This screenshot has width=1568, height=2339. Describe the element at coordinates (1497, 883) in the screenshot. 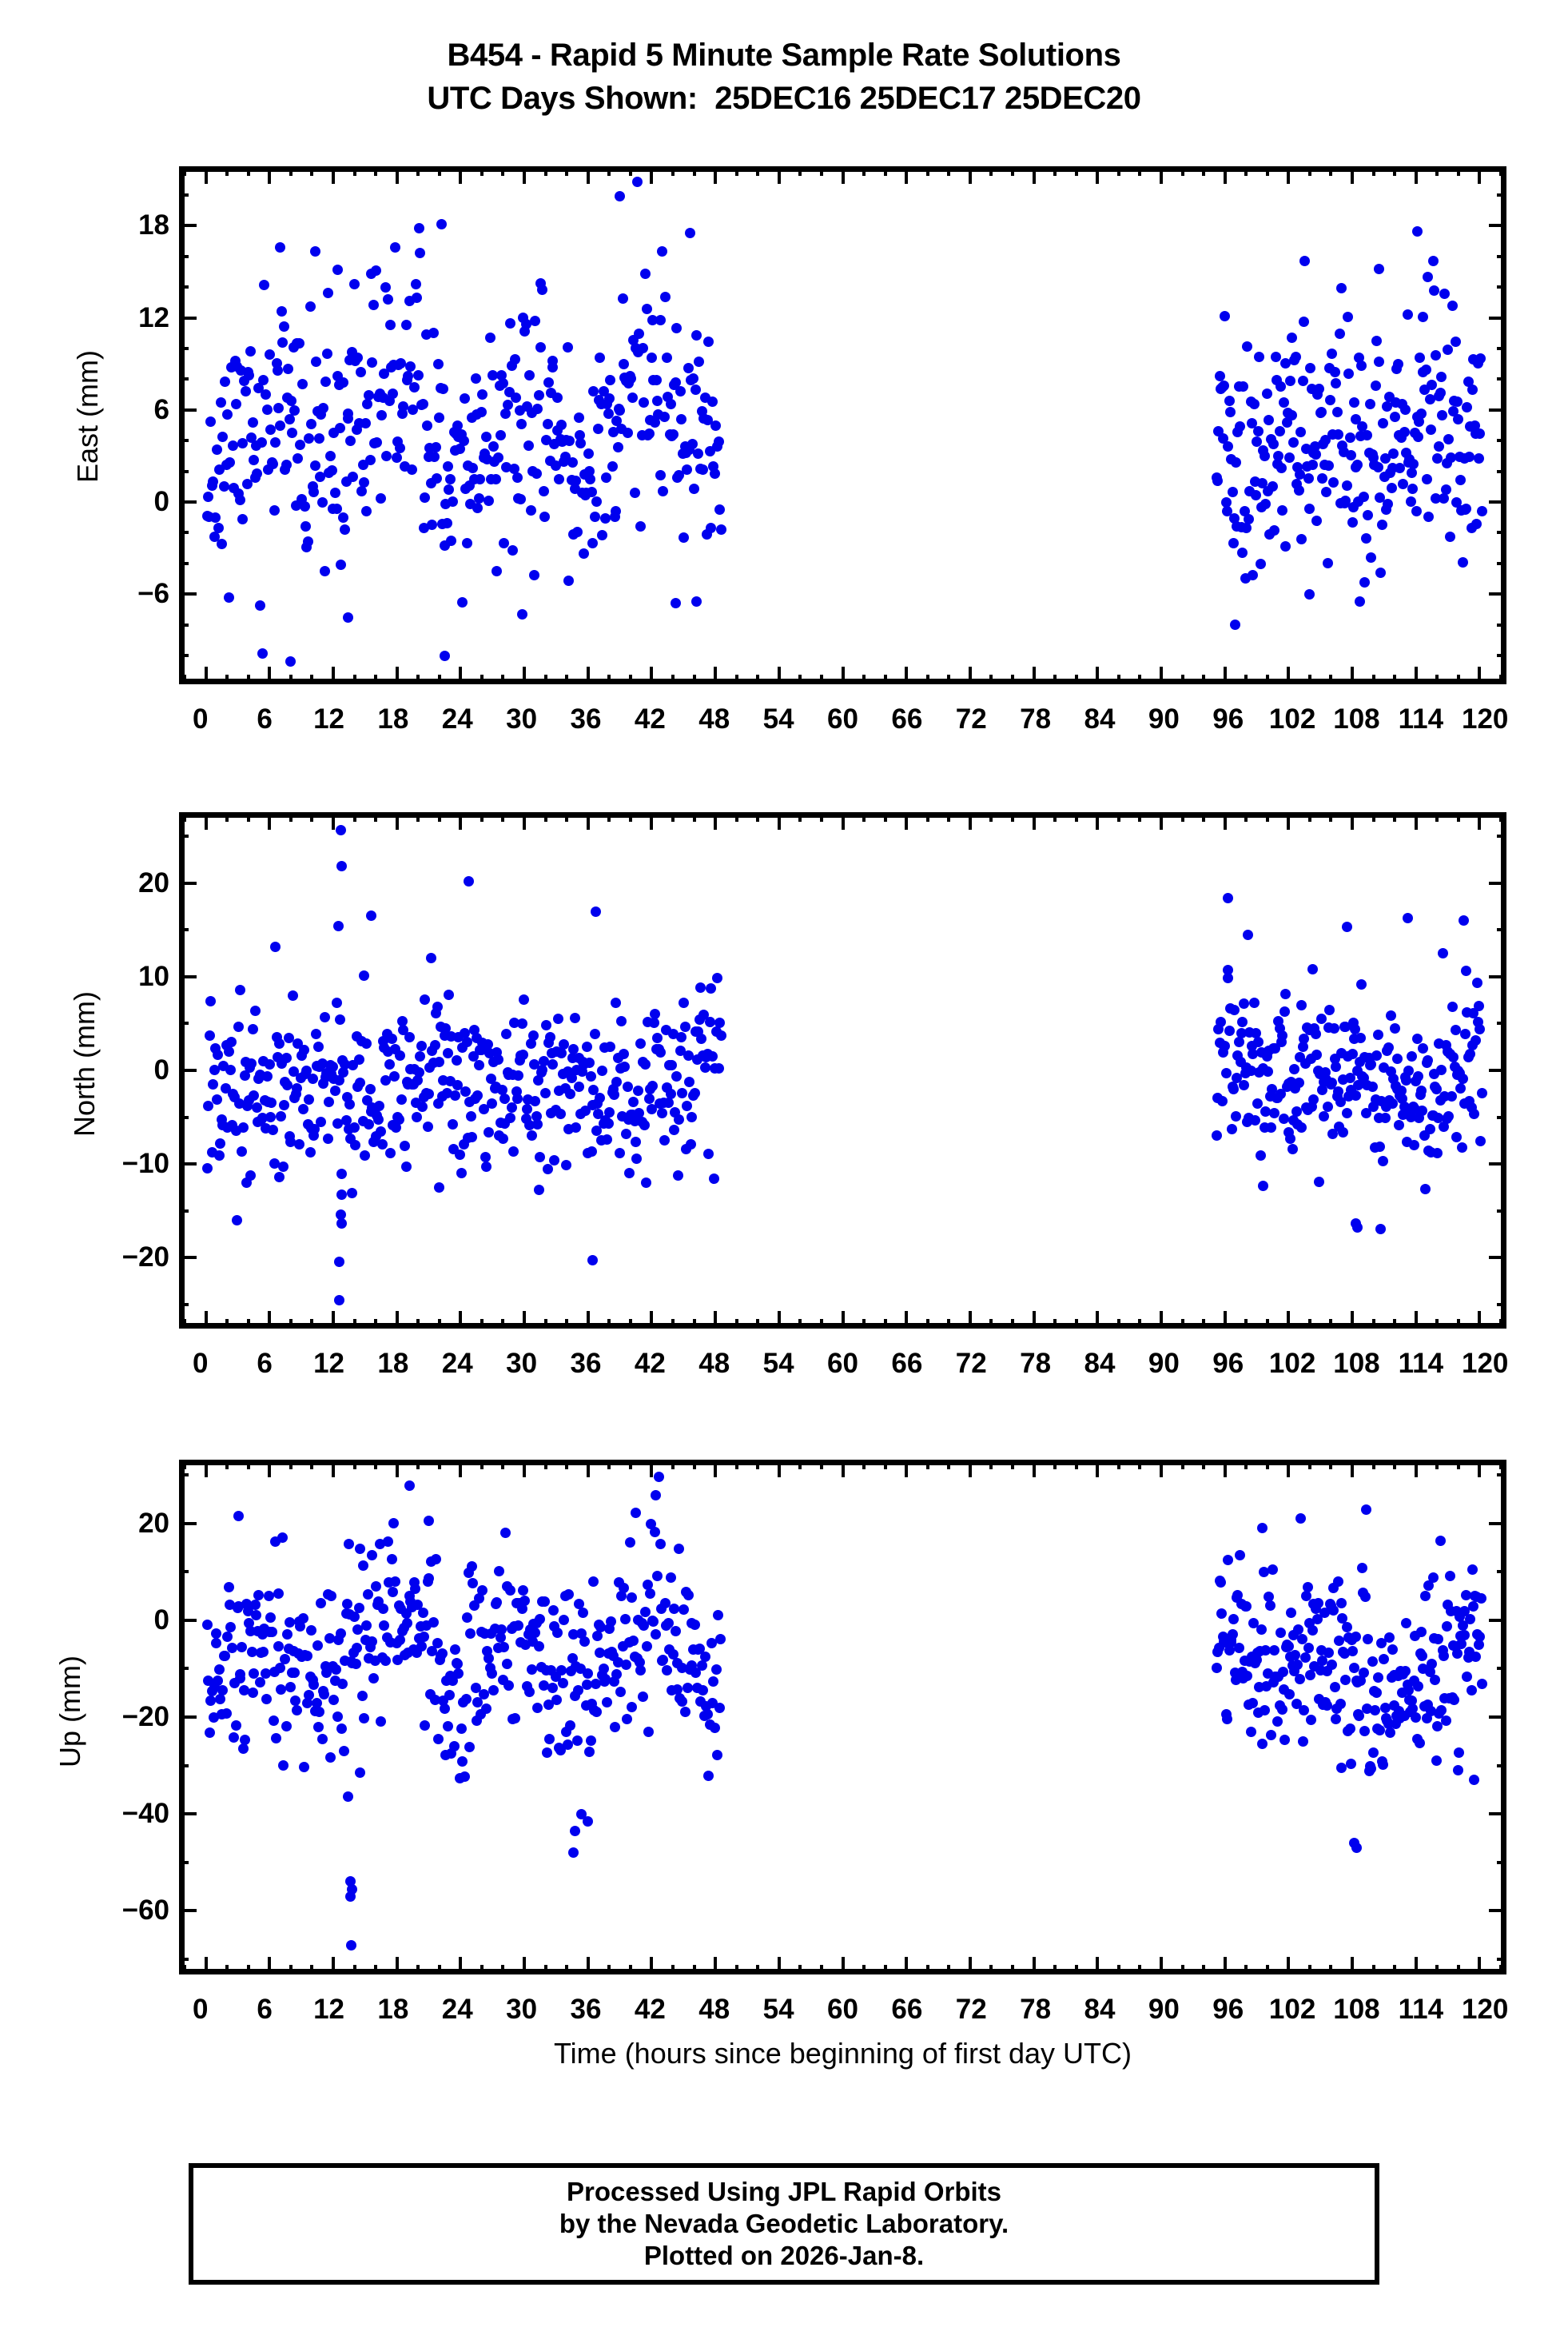

I see `y-tick-major` at that location.